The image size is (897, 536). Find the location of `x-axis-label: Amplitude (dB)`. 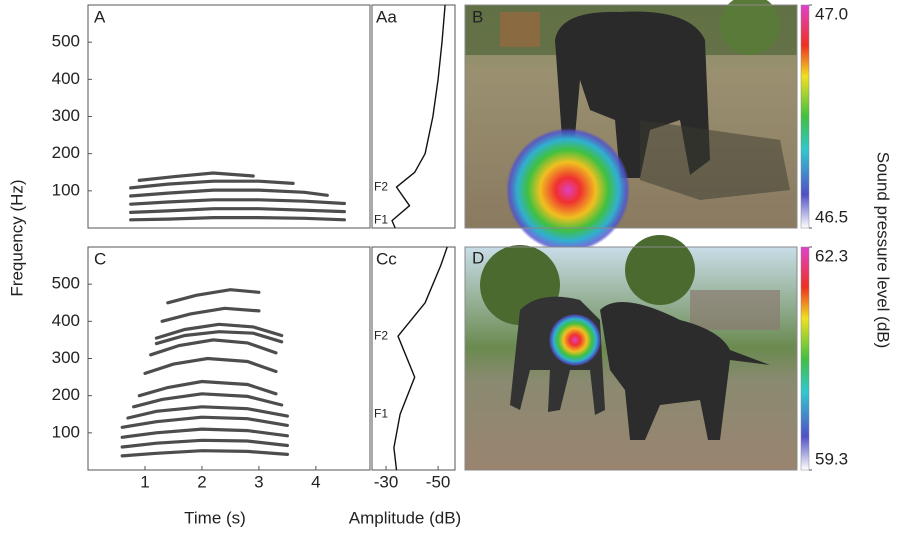

x-axis-label: Amplitude (dB) is located at coordinates (405, 517).